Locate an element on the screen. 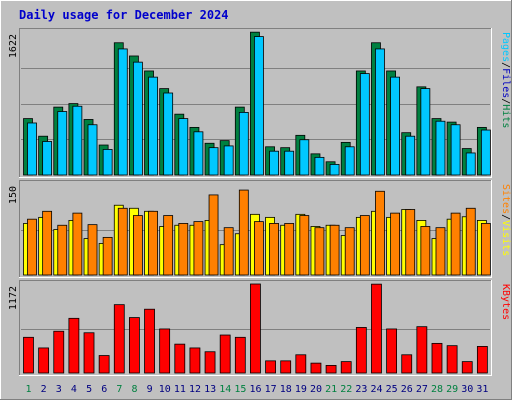 The image size is (512, 400). legend: Sites/Visits is located at coordinates (505, 220).